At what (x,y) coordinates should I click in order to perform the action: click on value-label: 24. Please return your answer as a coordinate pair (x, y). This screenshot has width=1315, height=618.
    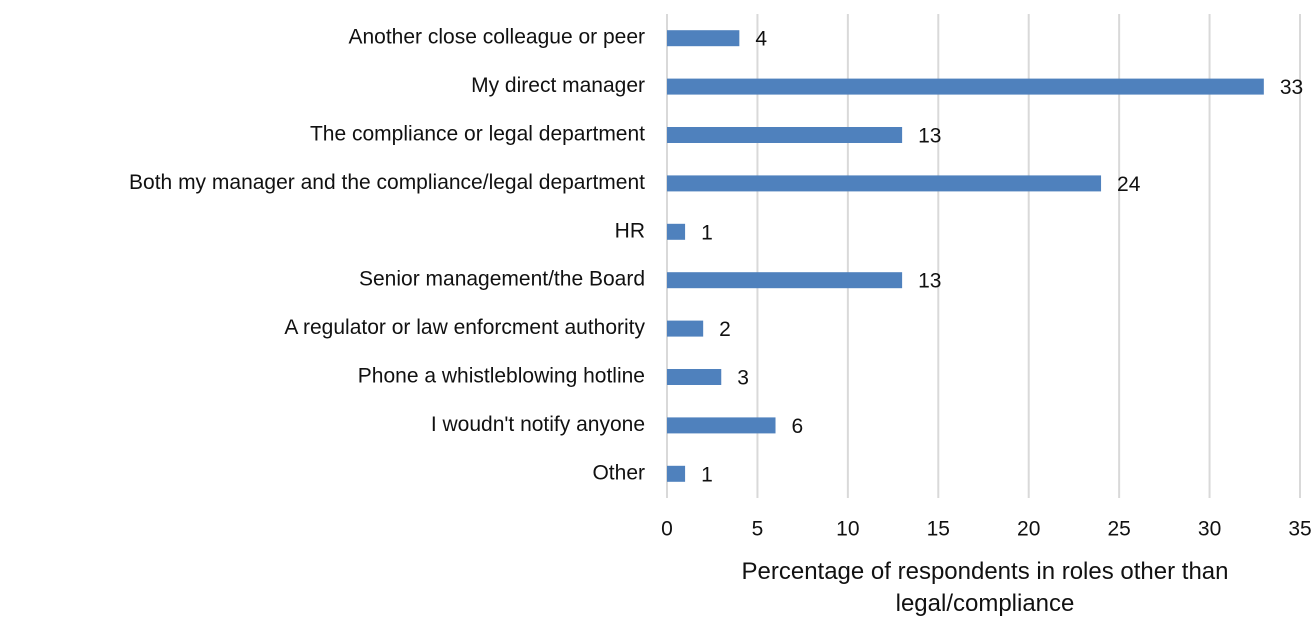
    Looking at the image, I should click on (1129, 184).